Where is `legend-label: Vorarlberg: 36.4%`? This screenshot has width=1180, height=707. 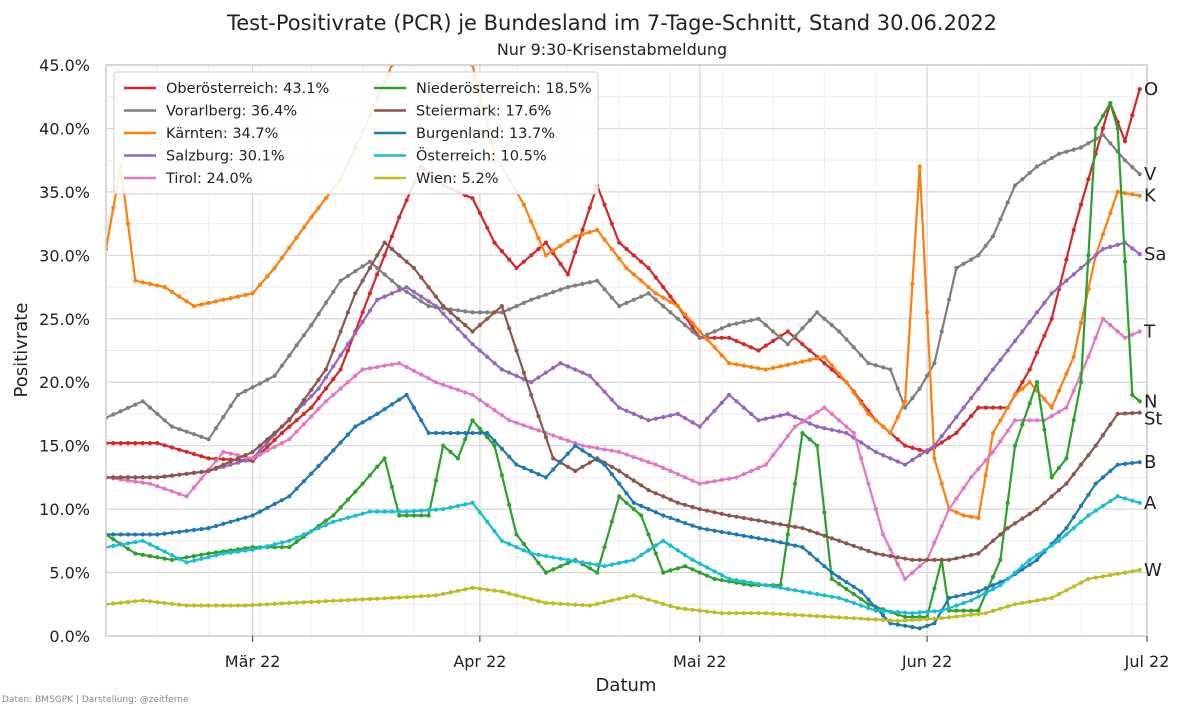
legend-label: Vorarlberg: 36.4% is located at coordinates (231, 112).